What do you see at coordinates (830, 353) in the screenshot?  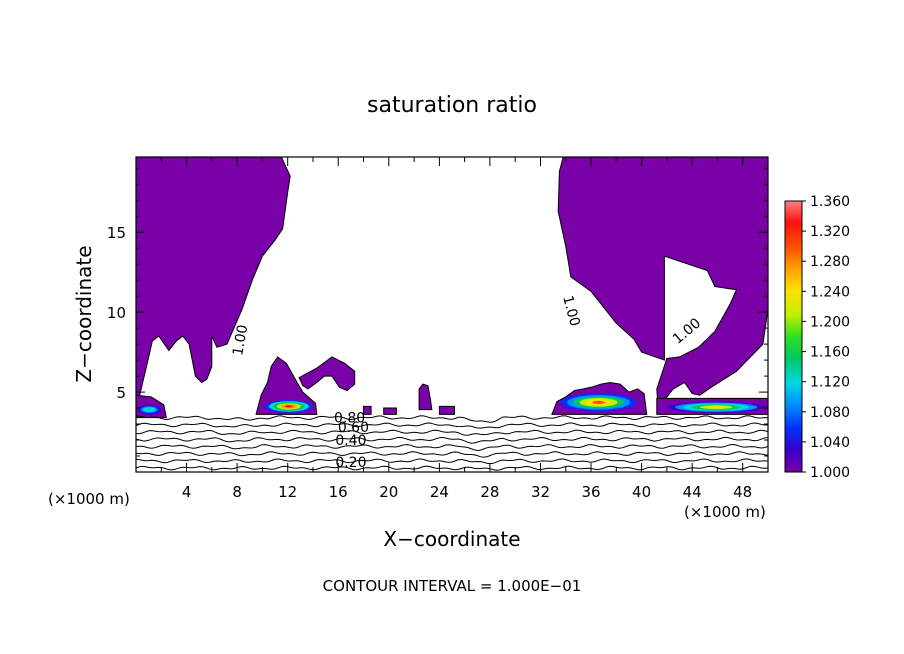 I see `colorbar-tick-label: 1.160` at bounding box center [830, 353].